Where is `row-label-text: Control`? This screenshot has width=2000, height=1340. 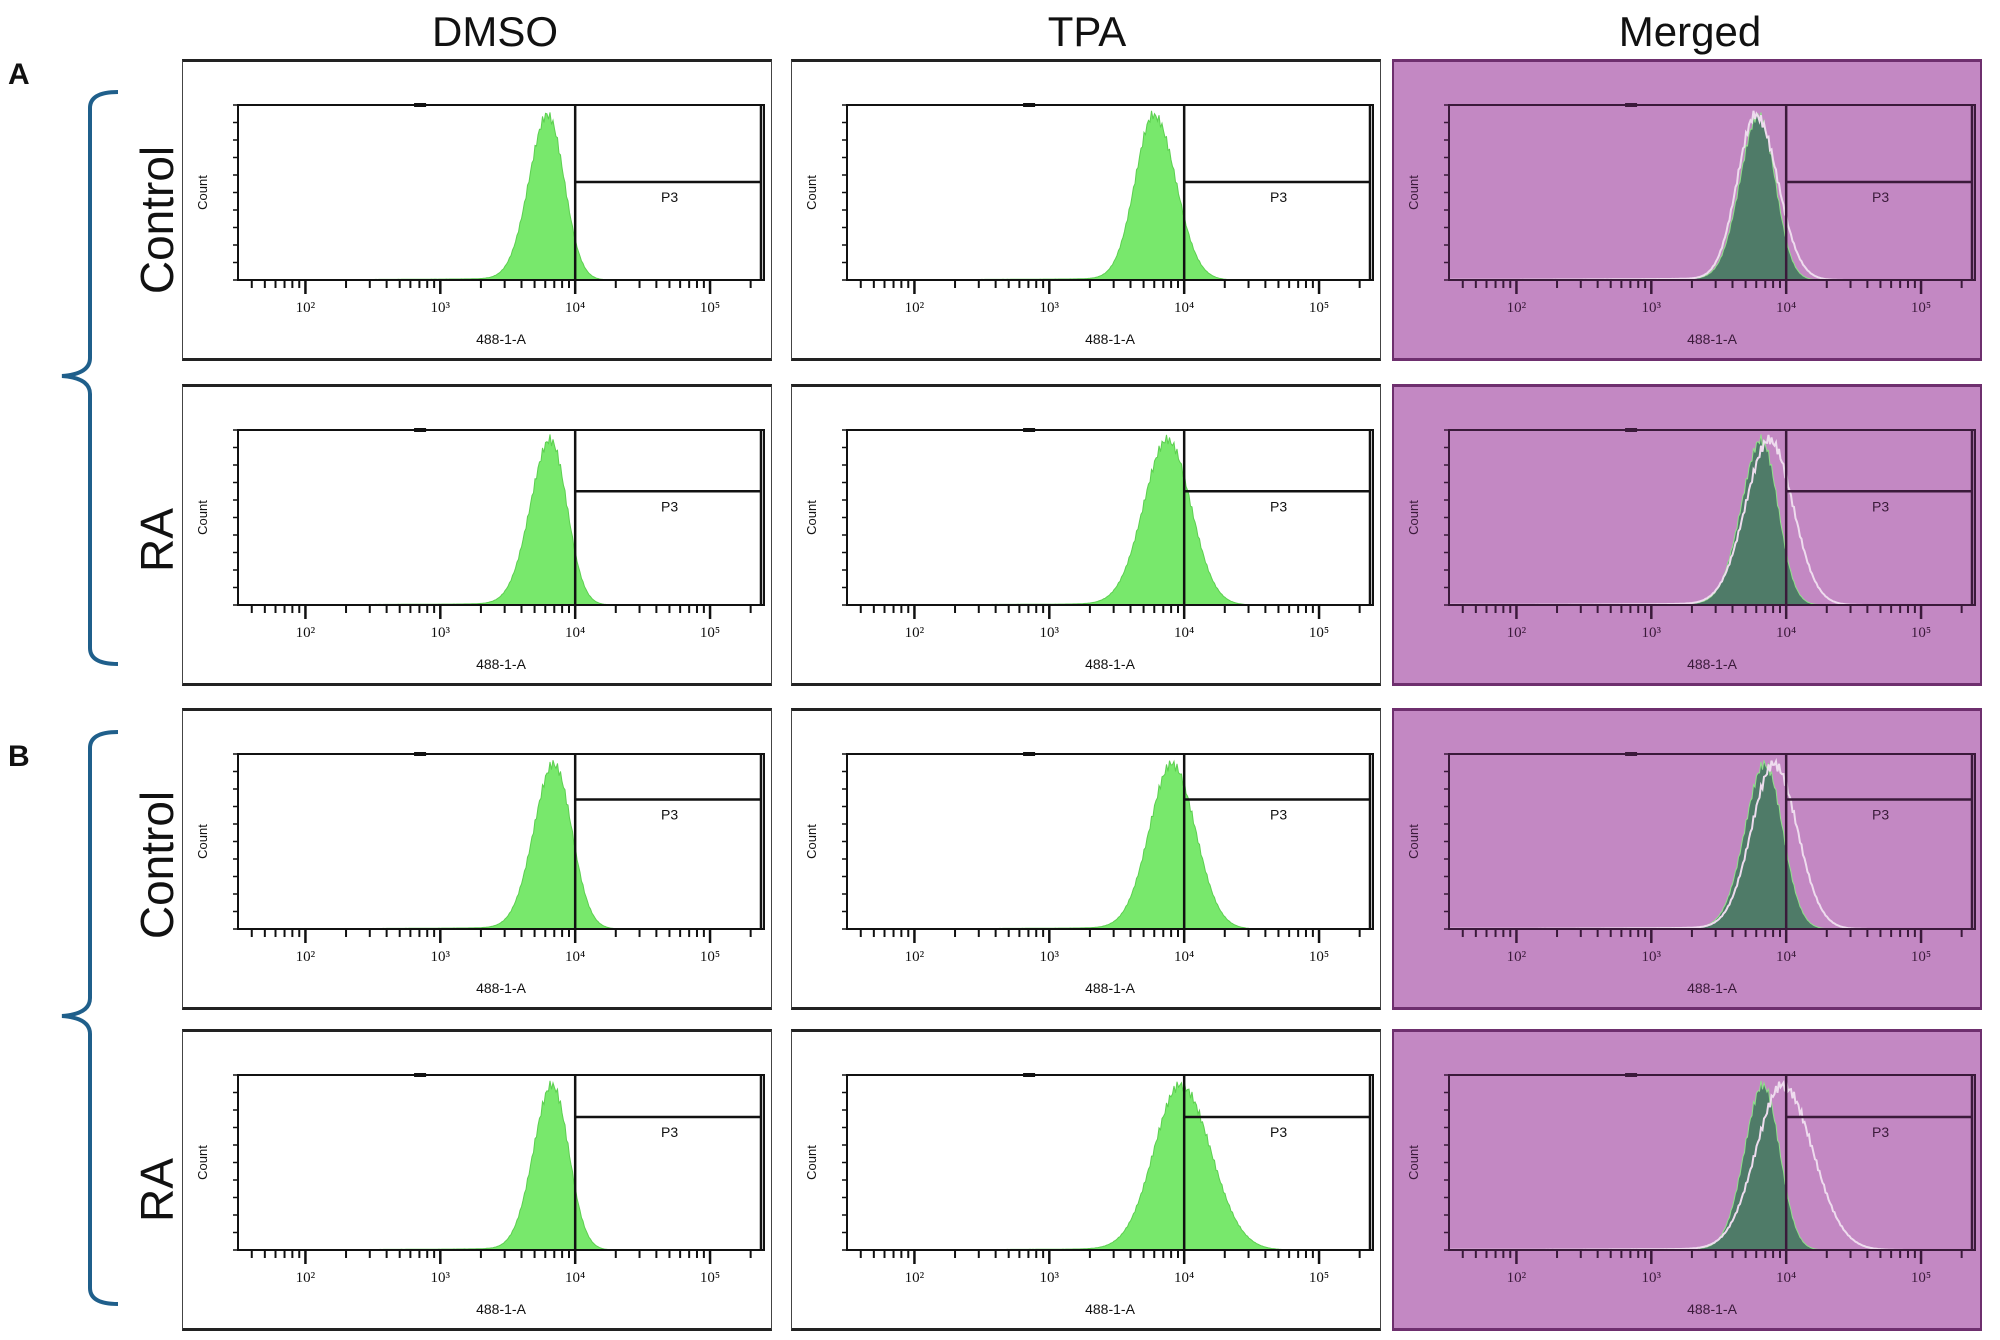 row-label-text: Control is located at coordinates (157, 865).